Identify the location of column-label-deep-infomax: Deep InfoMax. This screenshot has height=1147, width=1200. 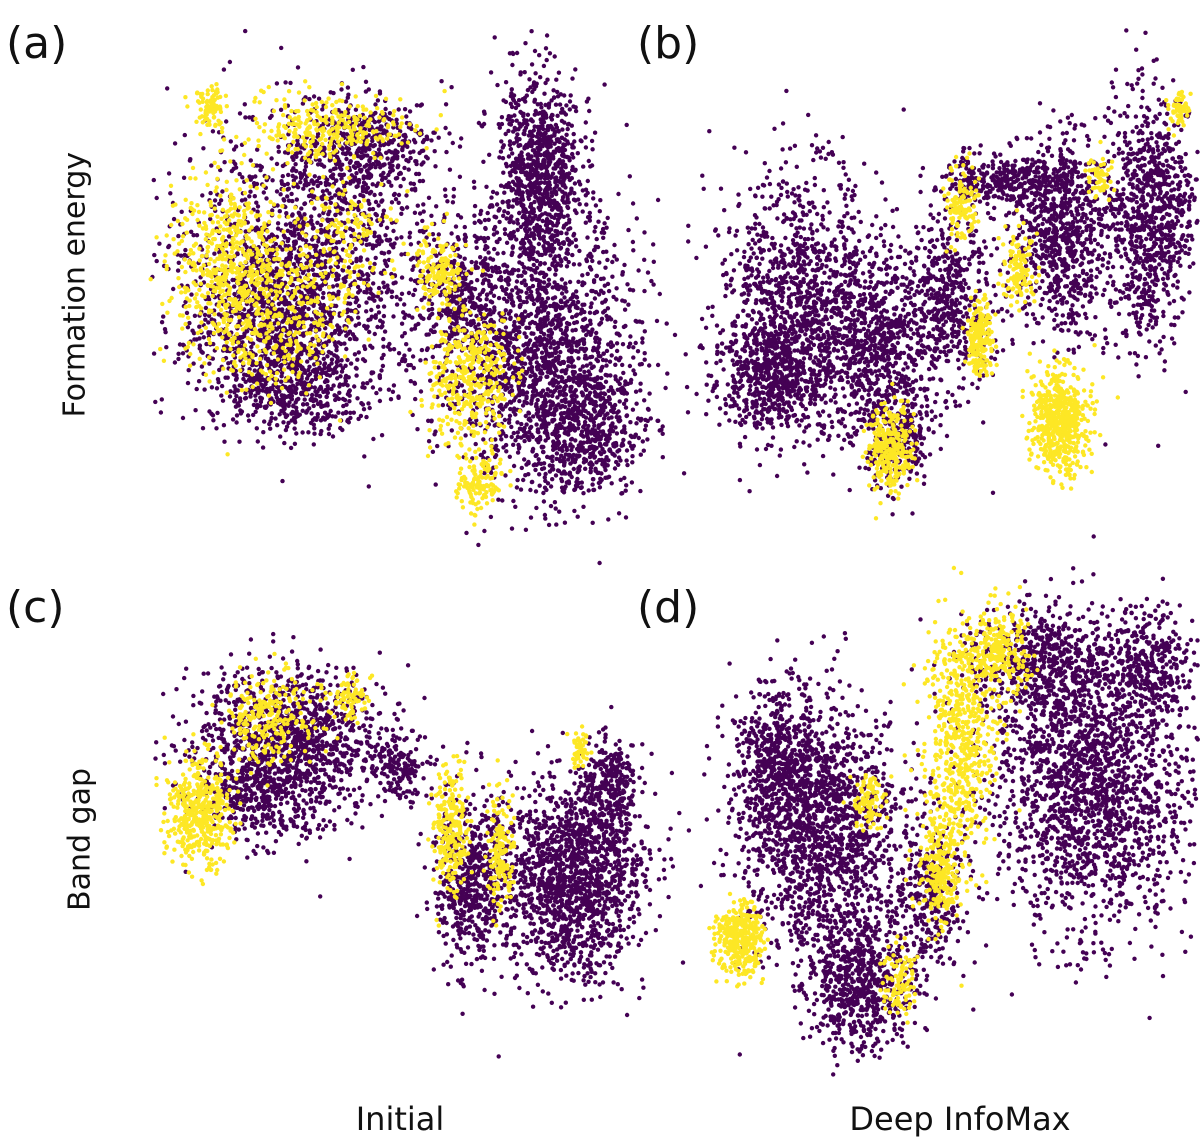
(960, 1119).